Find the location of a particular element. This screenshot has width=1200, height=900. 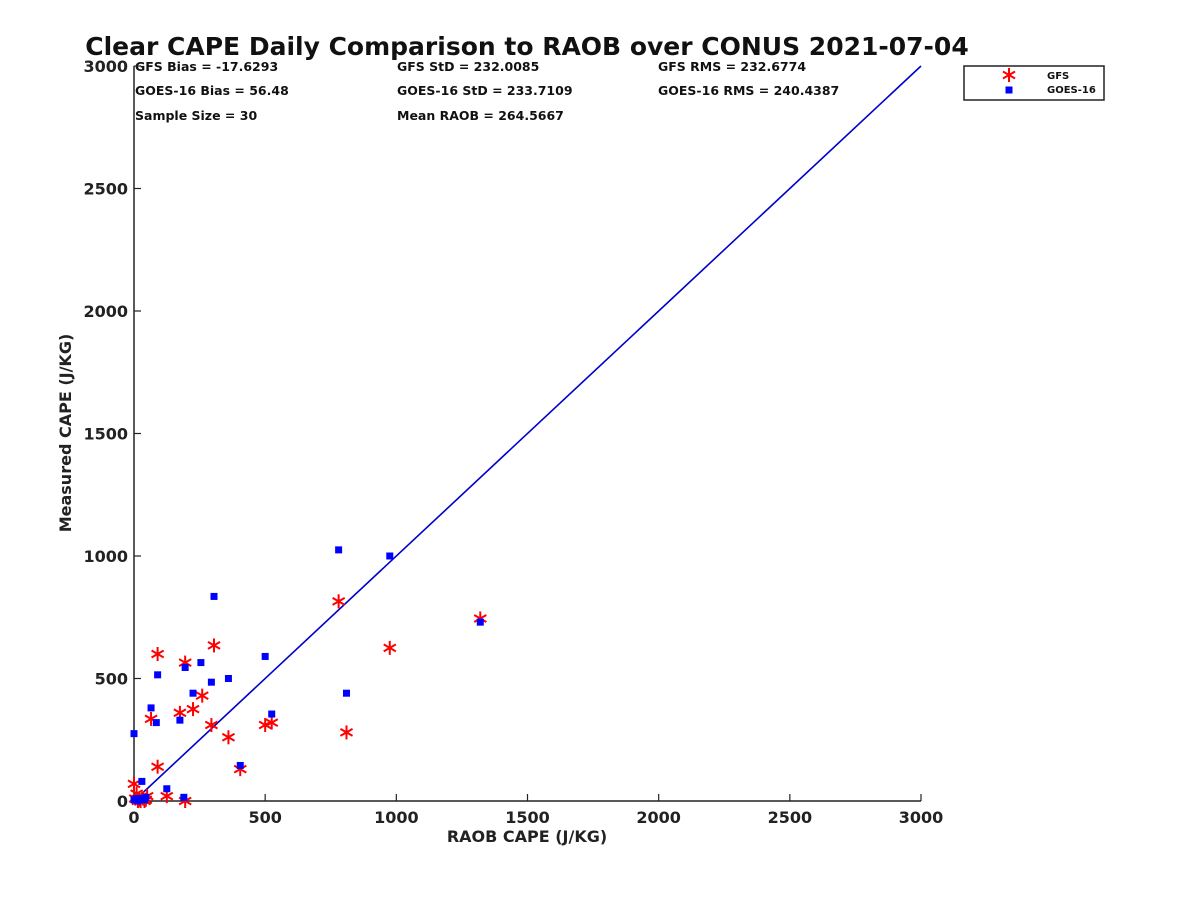

legend-goes16-label: GOES-16 is located at coordinates (1071, 90).